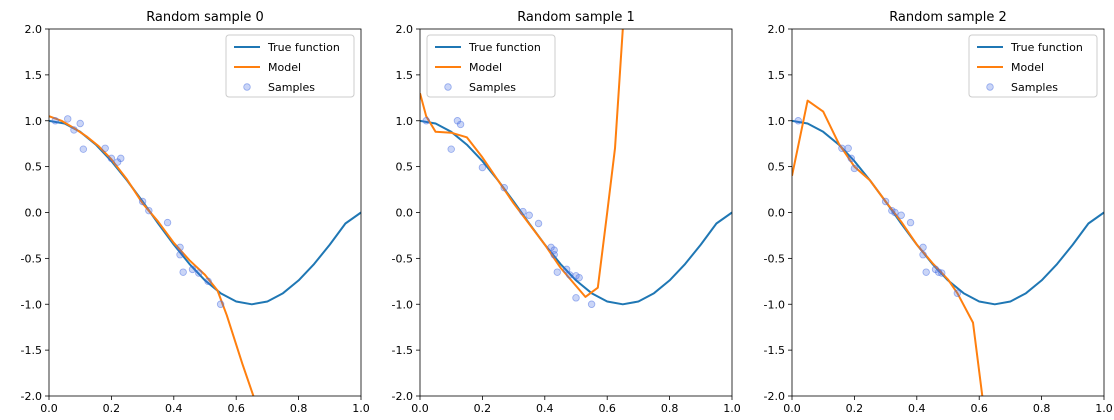  What do you see at coordinates (607, 408) in the screenshot?
I see `x-tick-label: 0.6` at bounding box center [607, 408].